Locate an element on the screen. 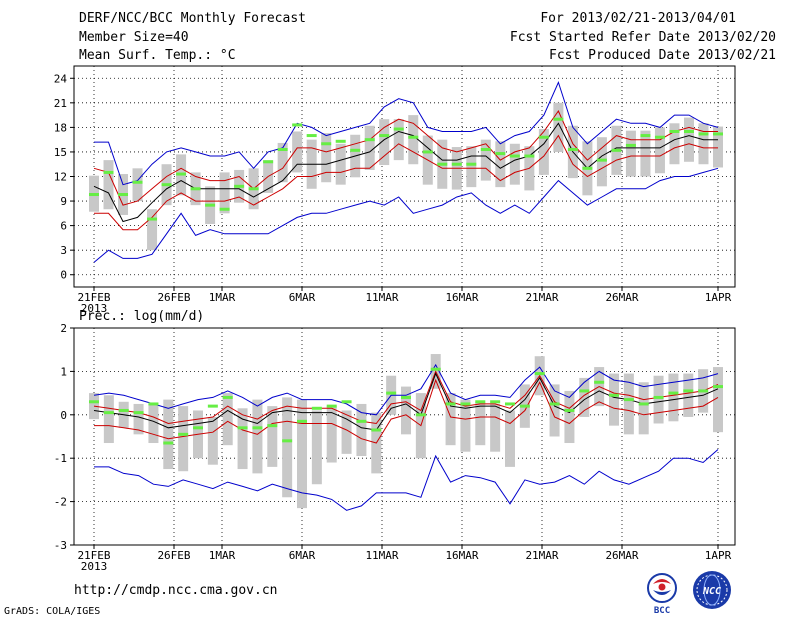 Image resolution: width=800 pixels, height=618 pixels. bcc-logo-text: BCC is located at coordinates (662, 611).